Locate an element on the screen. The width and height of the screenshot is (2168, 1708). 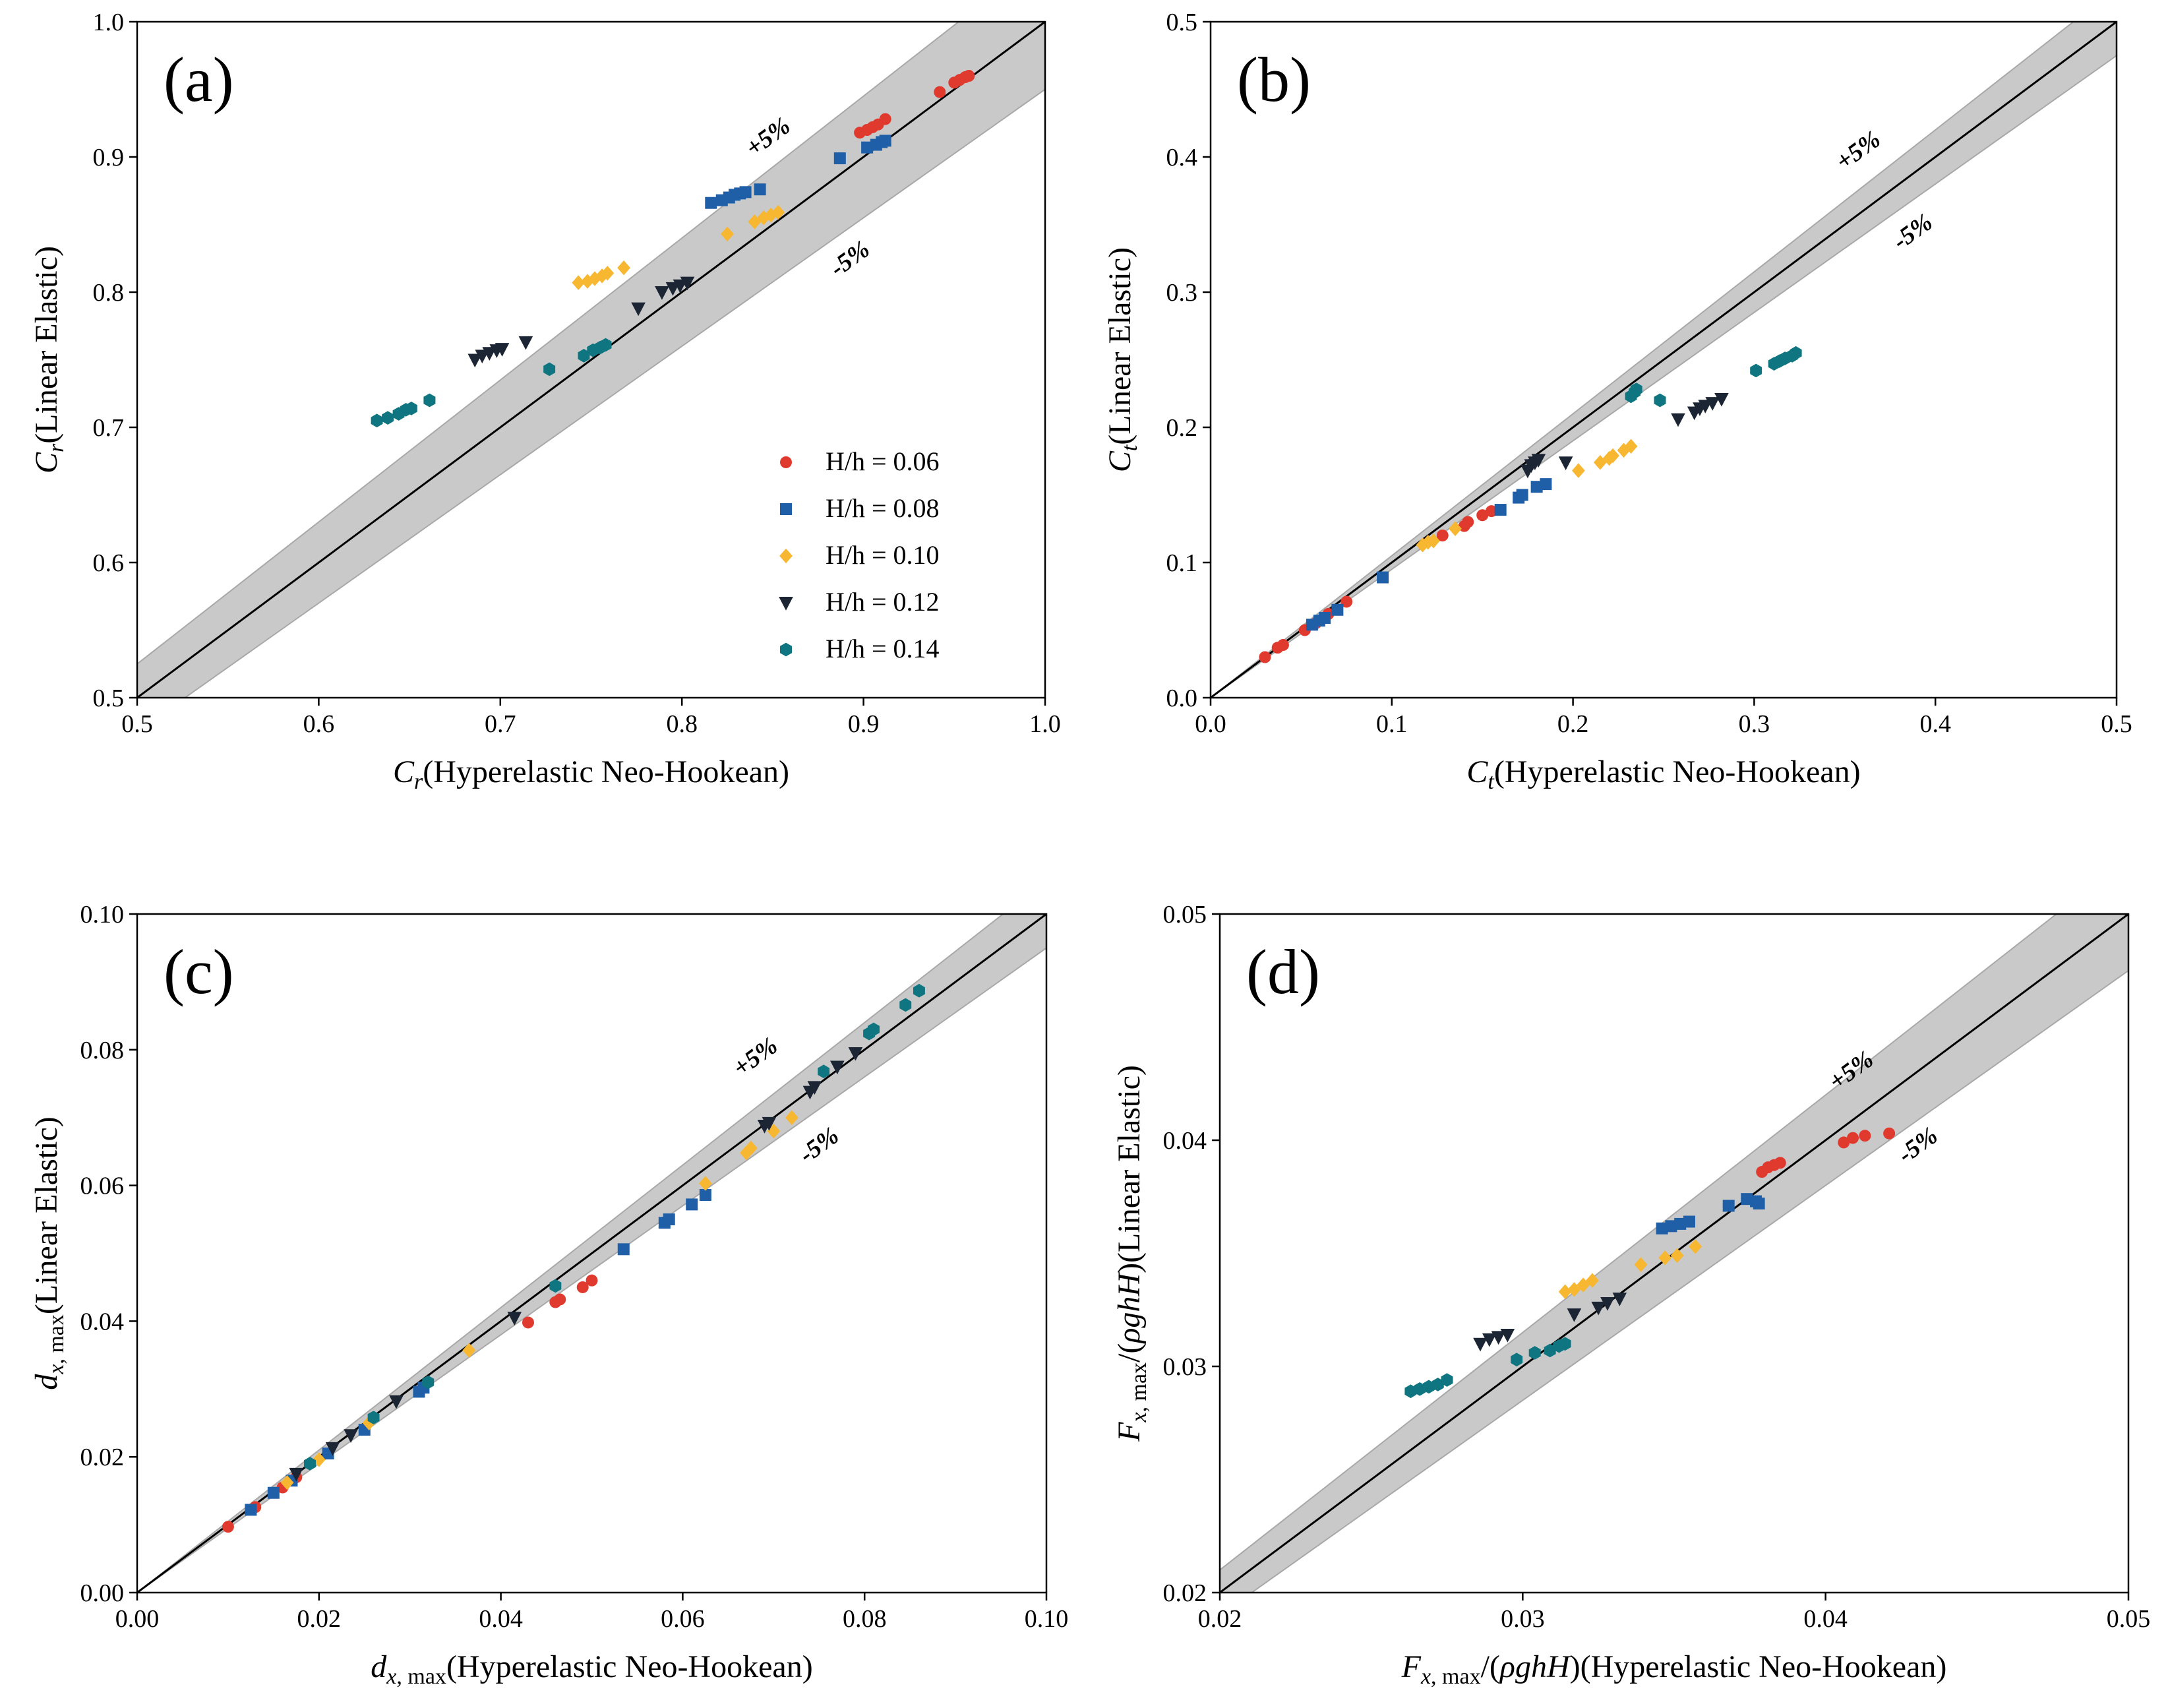
y-tick-label: 0.5 is located at coordinates (109, 698).